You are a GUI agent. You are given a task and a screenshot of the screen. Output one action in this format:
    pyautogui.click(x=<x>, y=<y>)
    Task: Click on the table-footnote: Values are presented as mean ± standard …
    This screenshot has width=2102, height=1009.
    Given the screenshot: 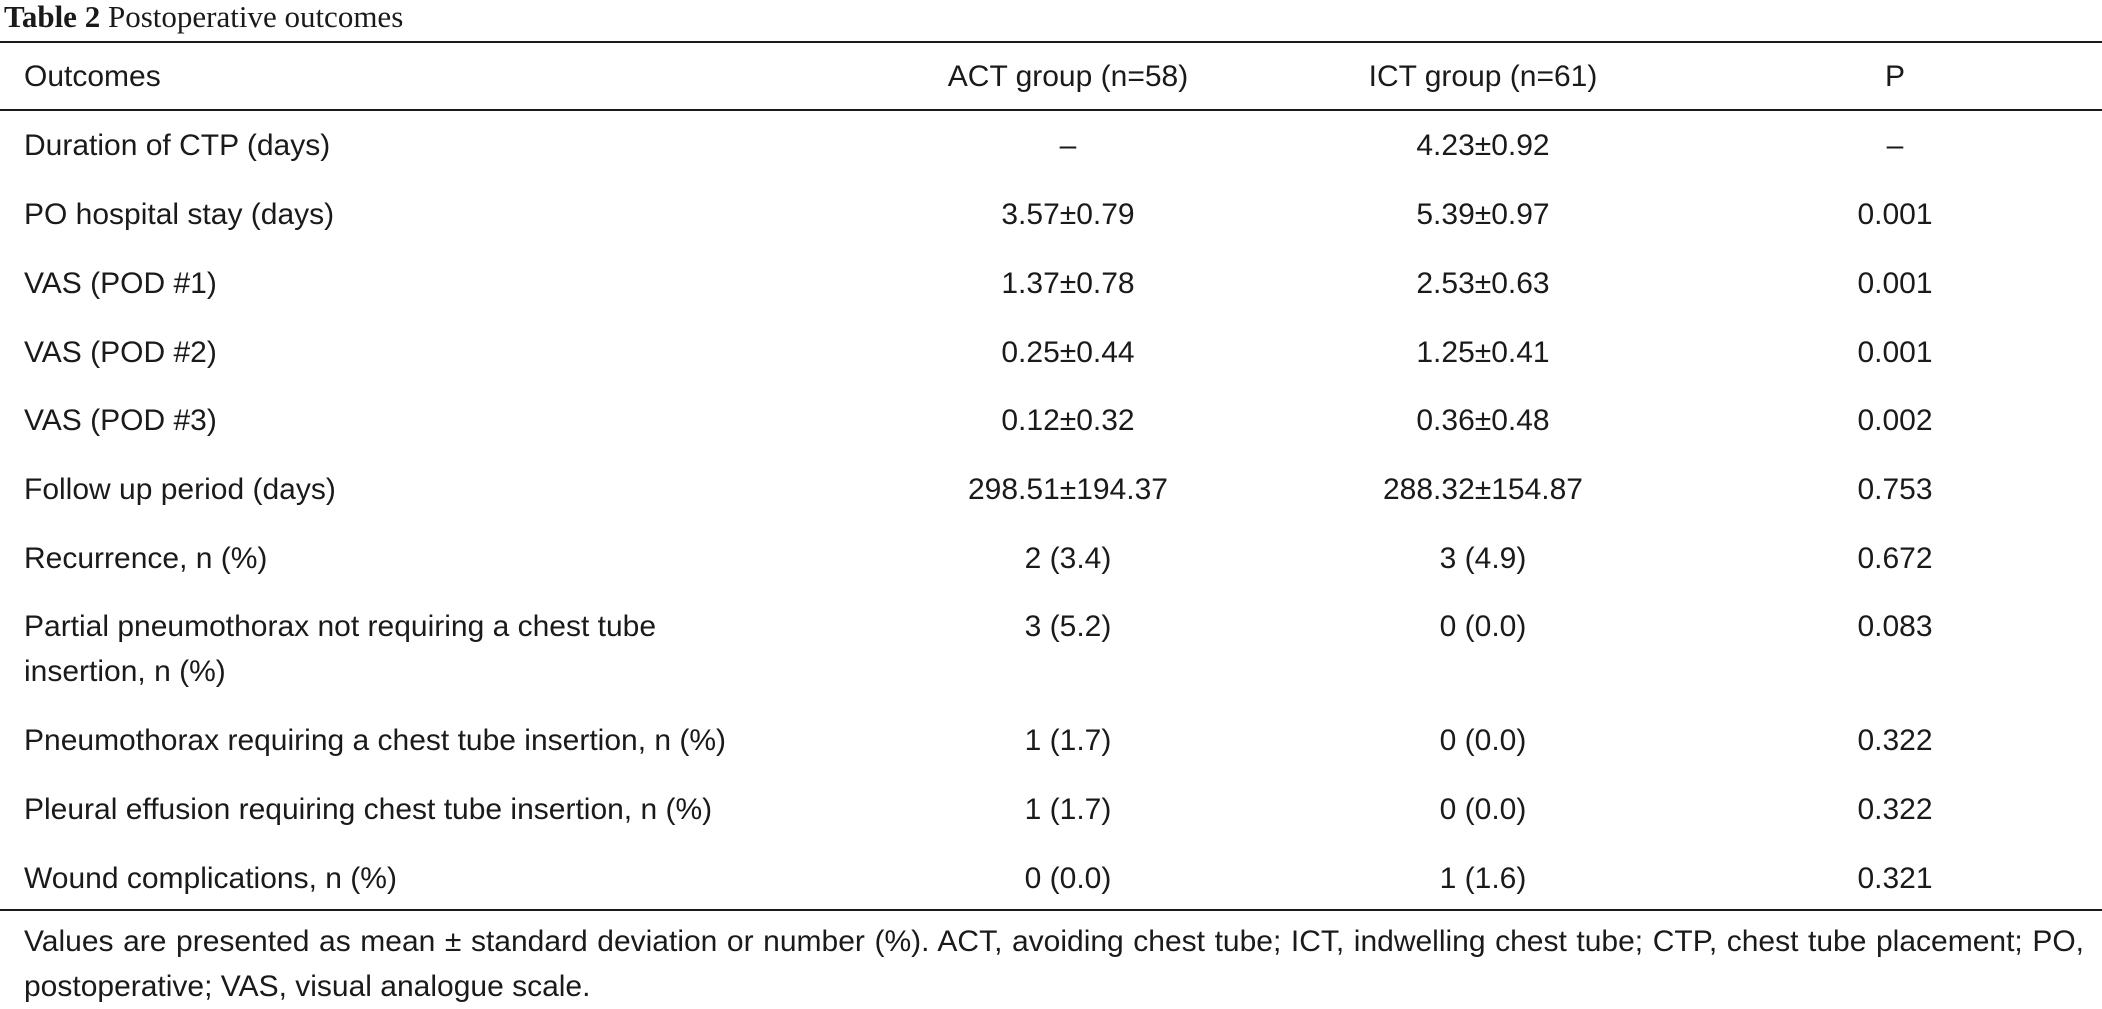 What is the action you would take?
    pyautogui.click(x=1054, y=964)
    